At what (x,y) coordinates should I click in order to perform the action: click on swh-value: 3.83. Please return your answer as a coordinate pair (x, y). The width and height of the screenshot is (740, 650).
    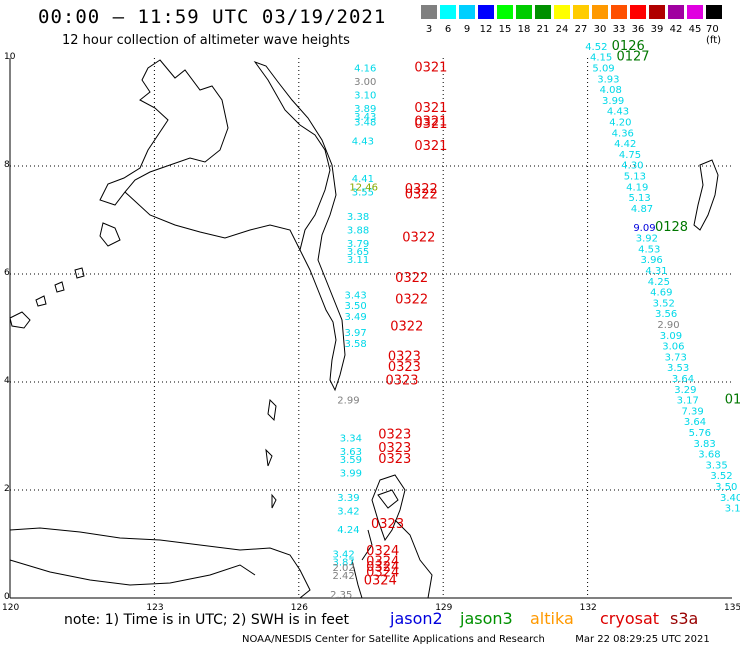
    Looking at the image, I should click on (704, 444).